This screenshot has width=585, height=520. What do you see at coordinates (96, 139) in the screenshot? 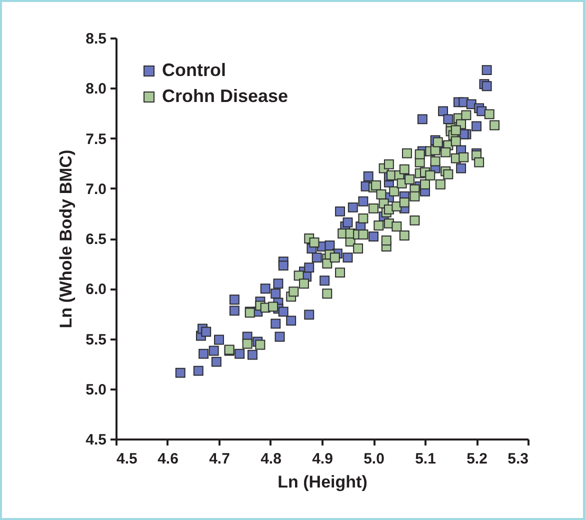
I see `y-tick-label: 7.5` at bounding box center [96, 139].